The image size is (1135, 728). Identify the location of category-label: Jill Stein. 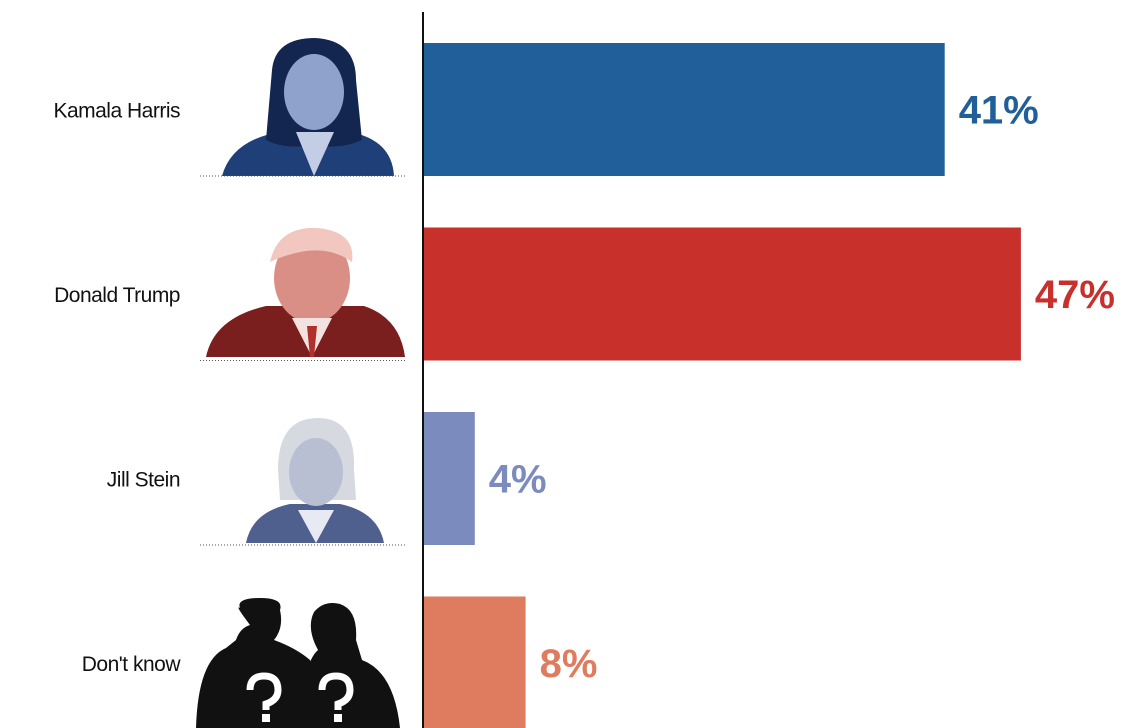
(143, 480).